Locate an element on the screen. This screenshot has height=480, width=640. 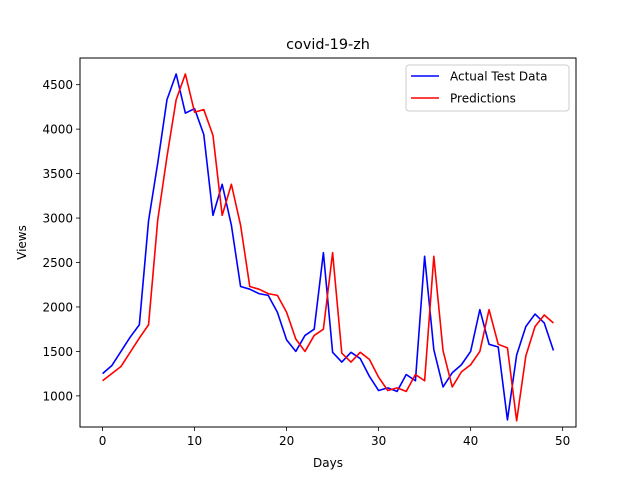
y-axis: 1000 1500 2000 2500 3000 3500 4000 4500 is located at coordinates (61, 240).